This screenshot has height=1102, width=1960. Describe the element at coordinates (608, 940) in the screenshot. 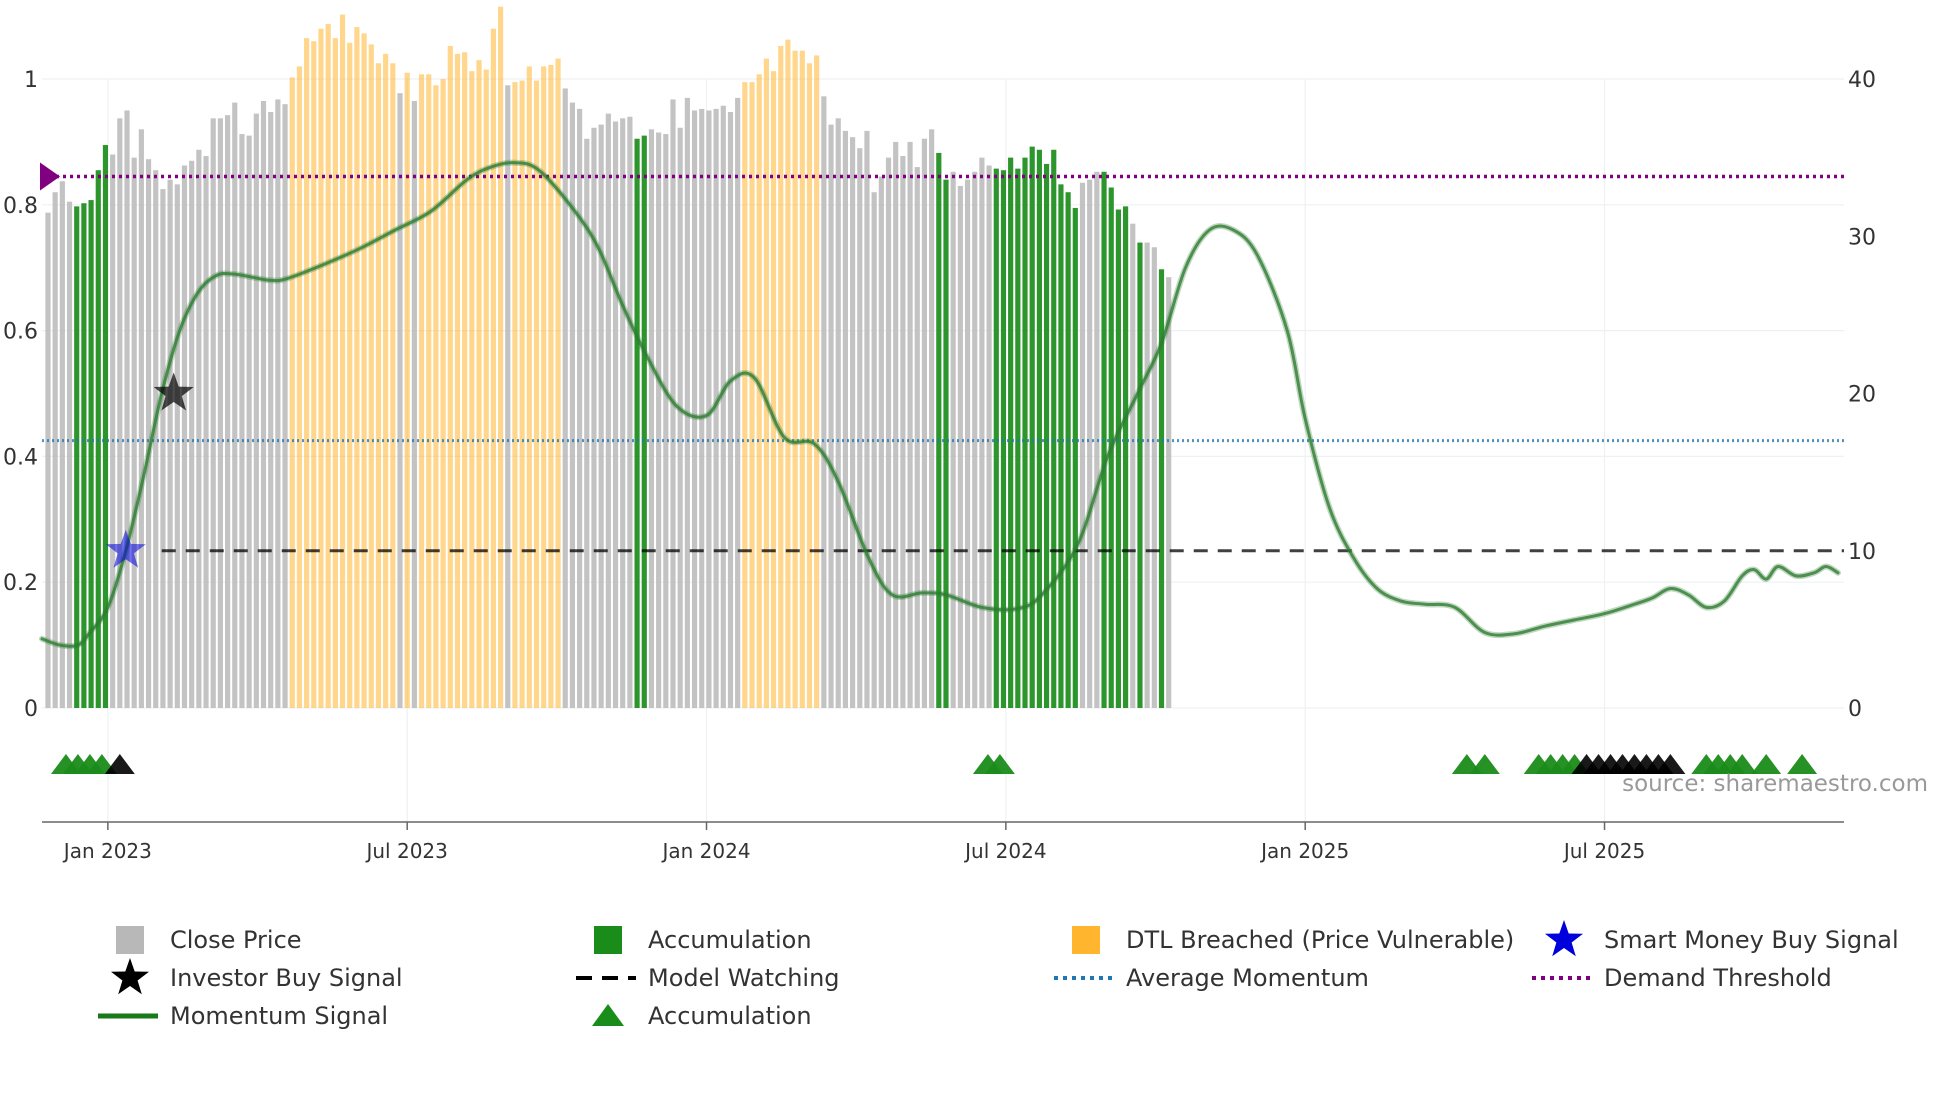

I see `legend-swatch-green` at that location.